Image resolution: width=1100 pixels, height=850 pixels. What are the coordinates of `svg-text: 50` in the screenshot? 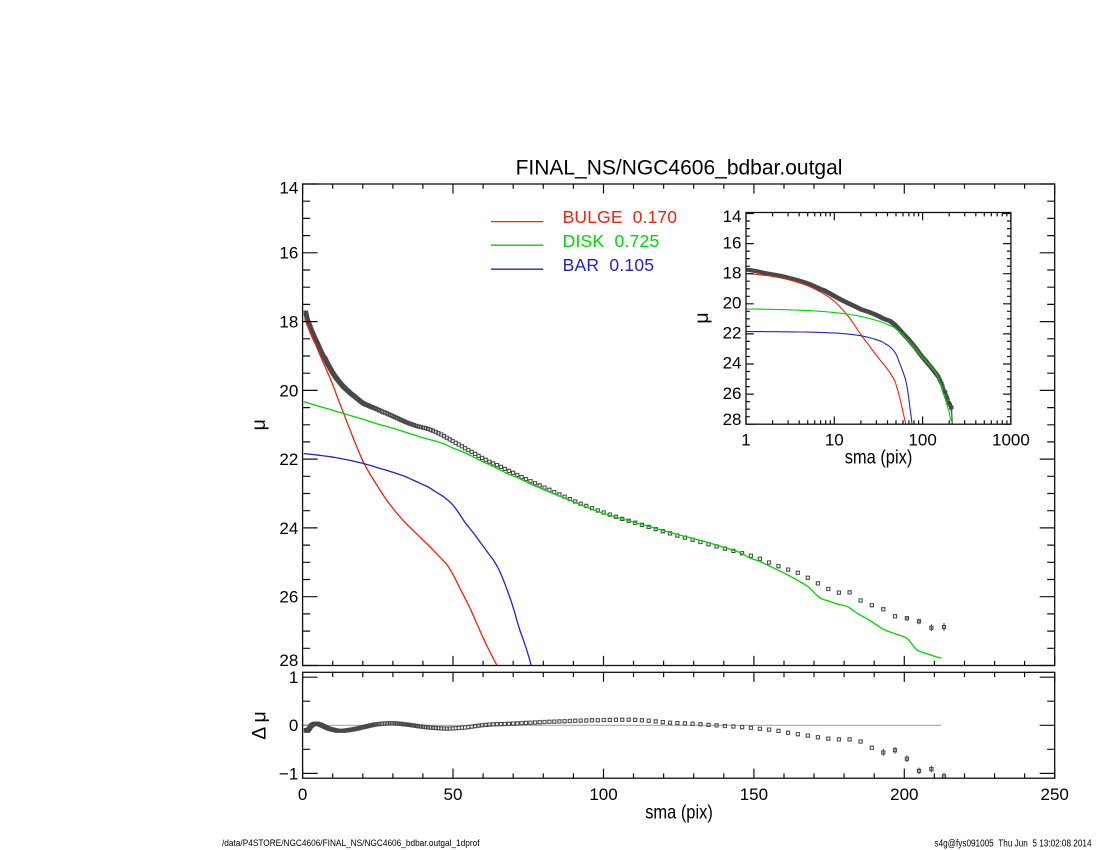 It's located at (453, 794).